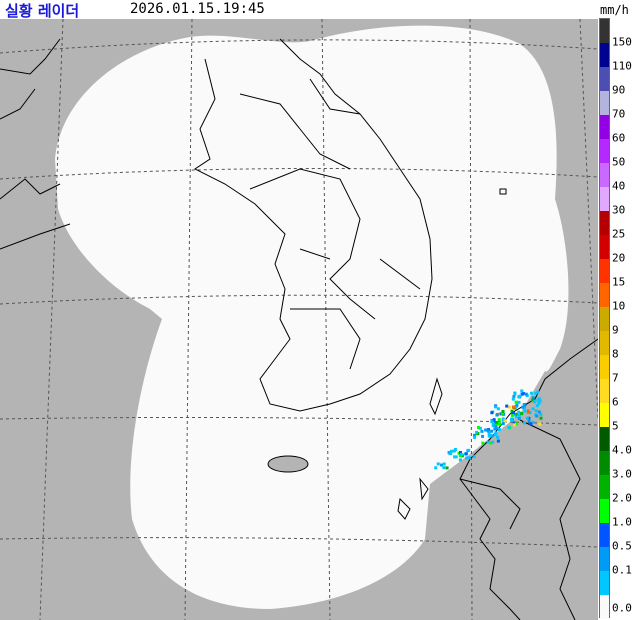 This screenshot has width=635, height=620. I want to click on legend-unit: mm/h, so click(614, 10).